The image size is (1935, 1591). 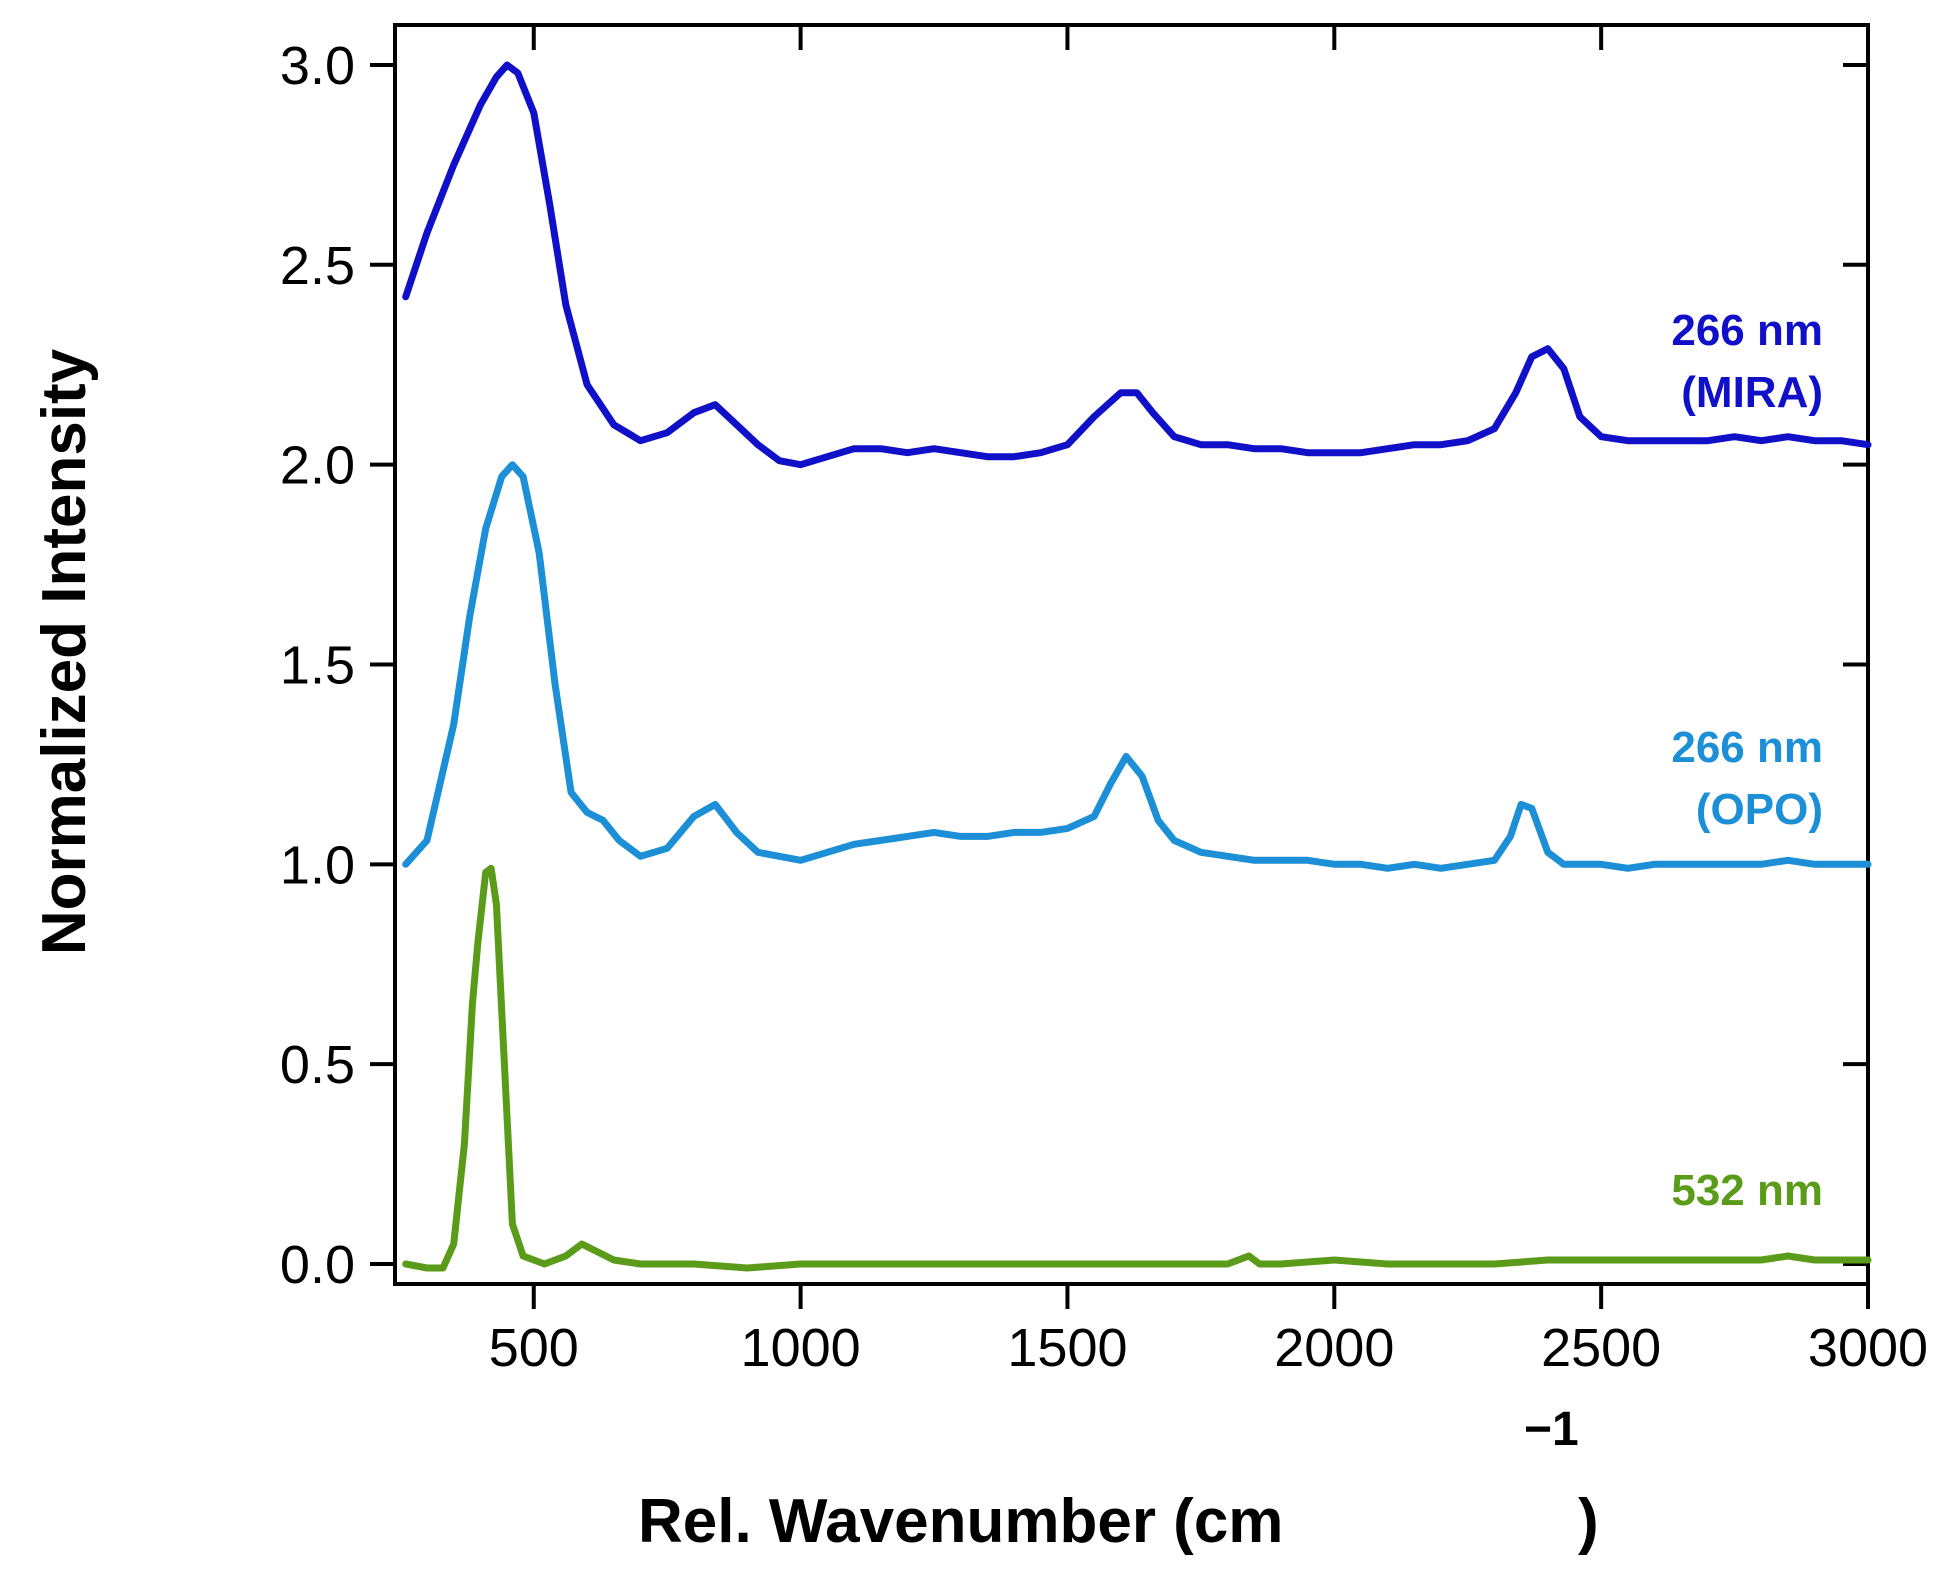 I want to click on y-tick-label: 0.5, so click(x=317, y=1065).